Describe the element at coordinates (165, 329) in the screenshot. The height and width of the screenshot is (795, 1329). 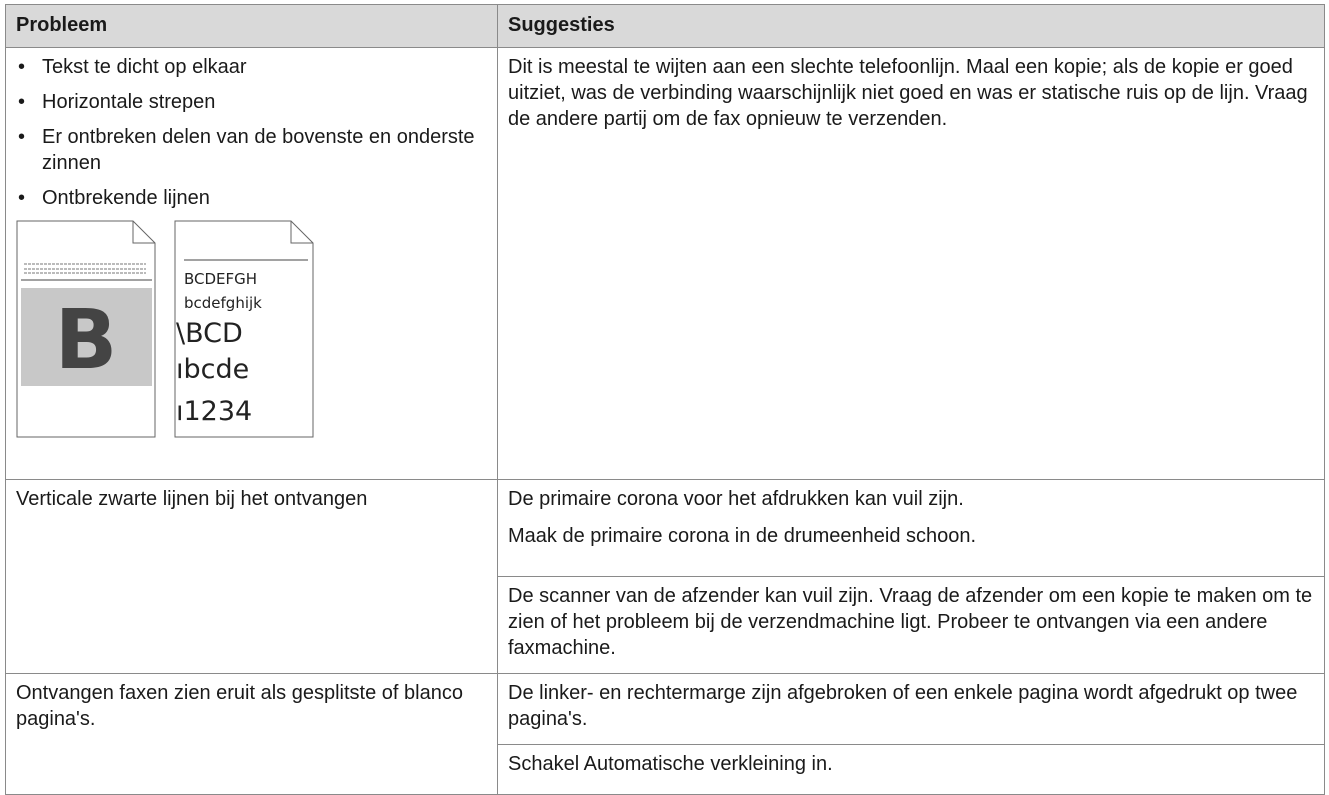
I see `illustration: B BCDEFGH bcdefghijk \BCD ıbcde ı1234` at that location.